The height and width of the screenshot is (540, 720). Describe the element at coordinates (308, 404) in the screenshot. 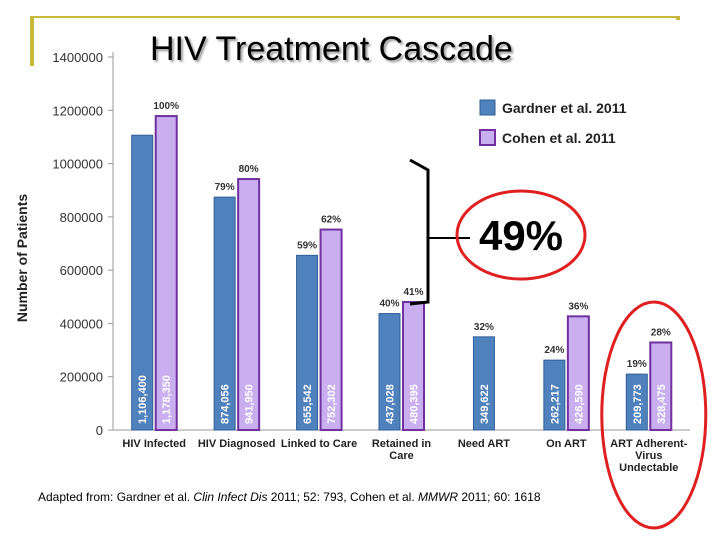

I see `bar-value-label: 655,542` at that location.